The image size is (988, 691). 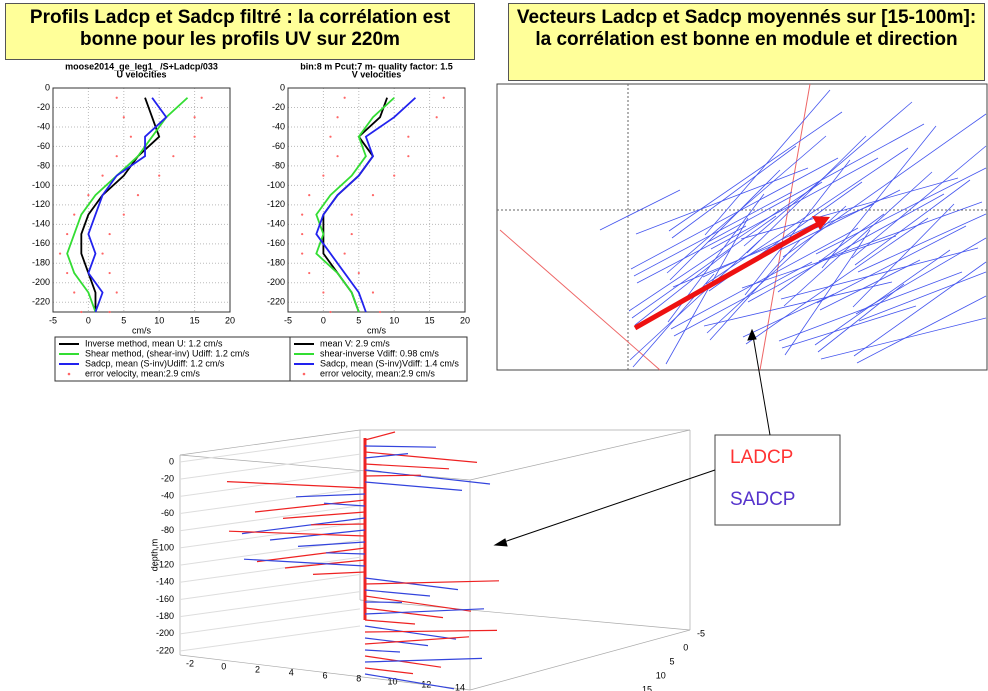 What do you see at coordinates (276, 224) in the screenshot?
I see `y-tick-label: -140` at bounding box center [276, 224].